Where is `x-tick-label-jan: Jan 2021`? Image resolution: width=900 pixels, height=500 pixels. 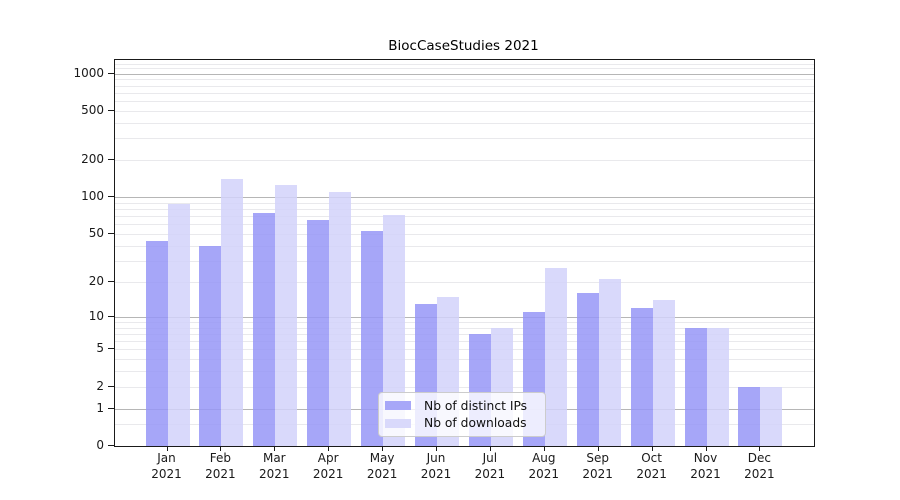 x-tick-label-jan: Jan 2021 is located at coordinates (166, 466).